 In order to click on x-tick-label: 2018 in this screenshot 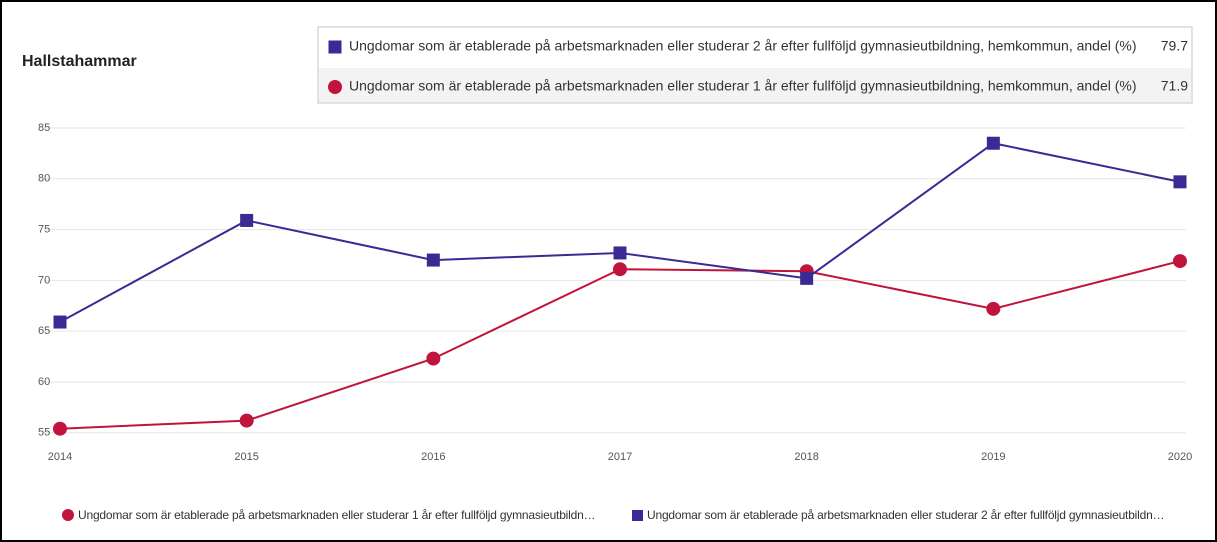, I will do `click(806, 457)`.